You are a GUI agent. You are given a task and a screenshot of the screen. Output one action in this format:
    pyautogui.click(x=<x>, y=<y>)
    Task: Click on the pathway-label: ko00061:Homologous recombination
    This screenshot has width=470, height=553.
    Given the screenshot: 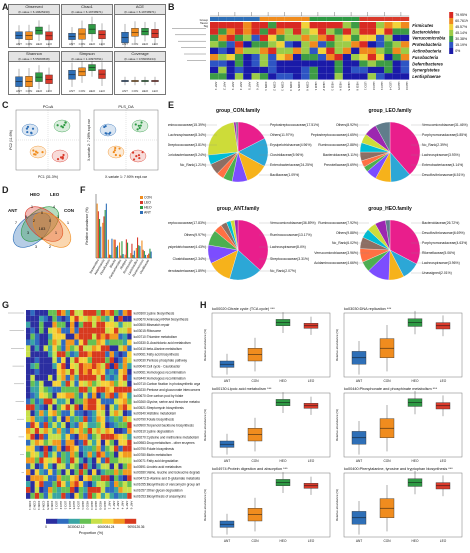 What is the action you would take?
    pyautogui.click(x=160, y=372)
    